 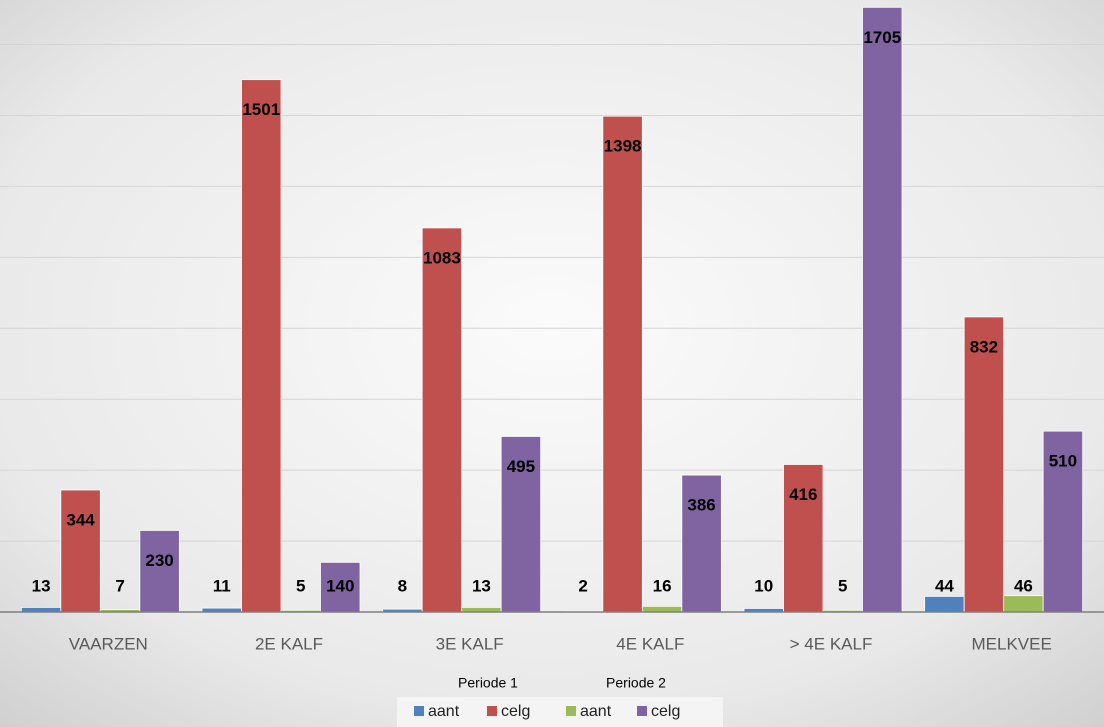 I want to click on value-label: 1083, so click(x=442, y=257).